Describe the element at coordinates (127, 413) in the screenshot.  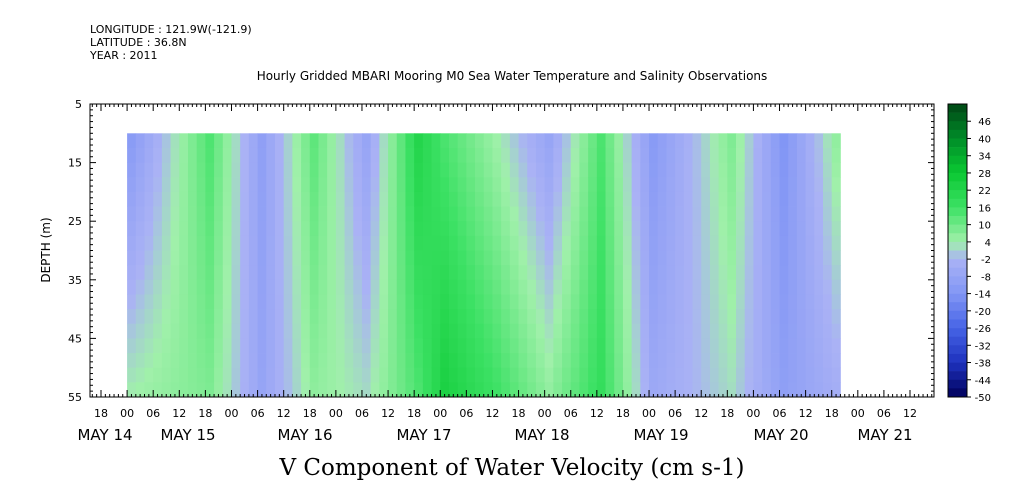
I see `x-hour-label: 00` at that location.